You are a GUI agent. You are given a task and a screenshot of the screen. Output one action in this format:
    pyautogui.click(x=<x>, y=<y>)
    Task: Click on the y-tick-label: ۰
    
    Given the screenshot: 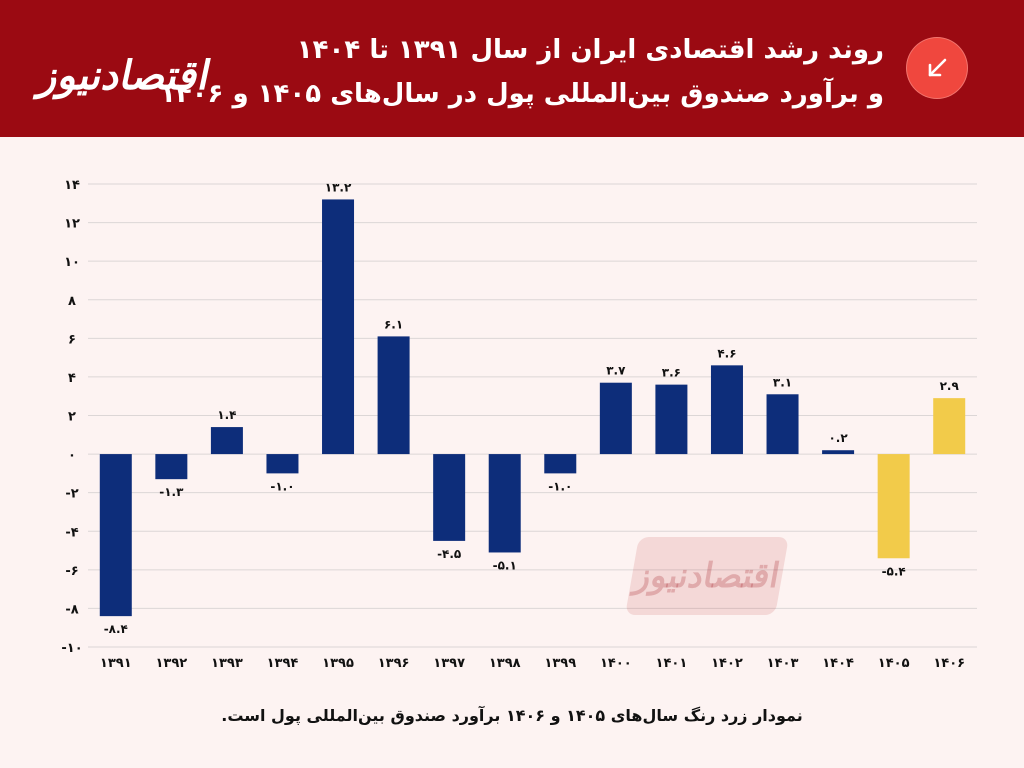 What is the action you would take?
    pyautogui.click(x=72, y=455)
    